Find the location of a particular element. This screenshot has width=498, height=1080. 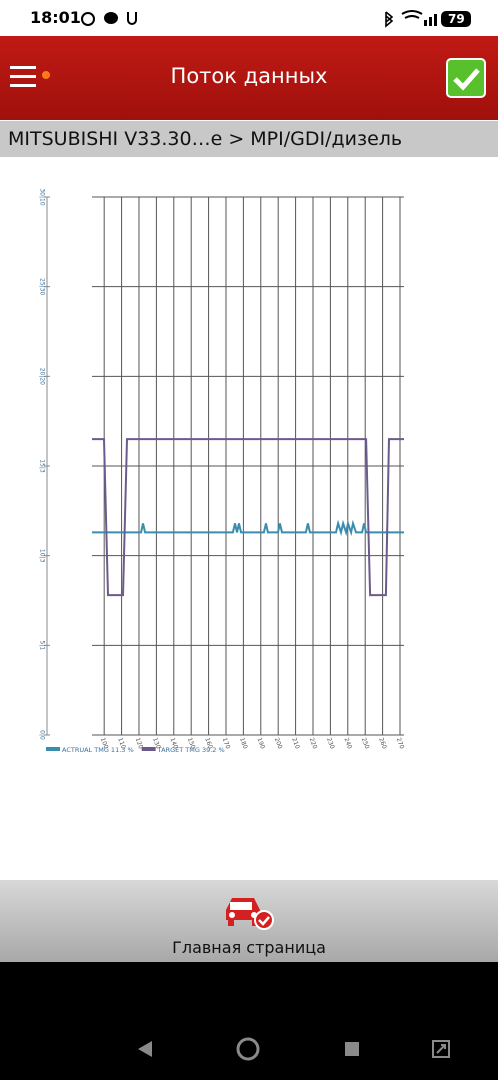

x-tick-label: 190 is located at coordinates (261, 743).